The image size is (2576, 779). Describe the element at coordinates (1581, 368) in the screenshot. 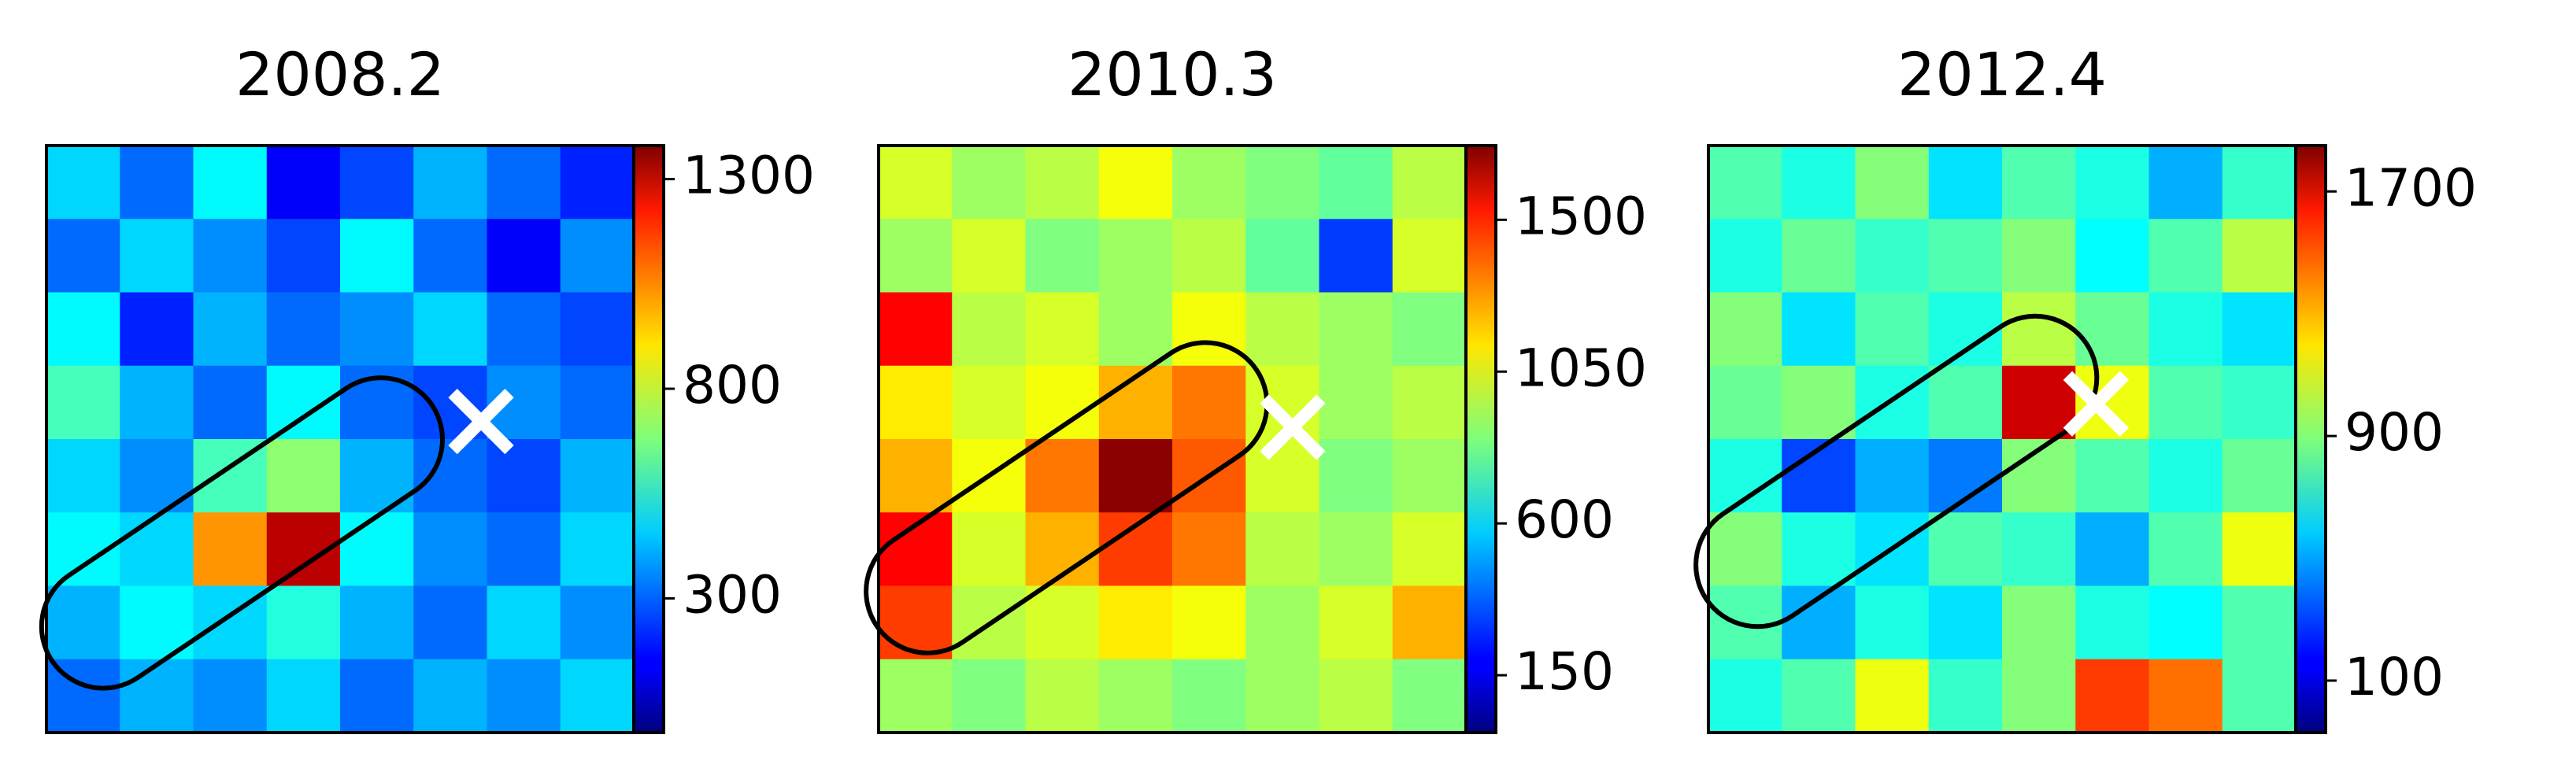

I see `colorbar-tick-label: 1050` at that location.